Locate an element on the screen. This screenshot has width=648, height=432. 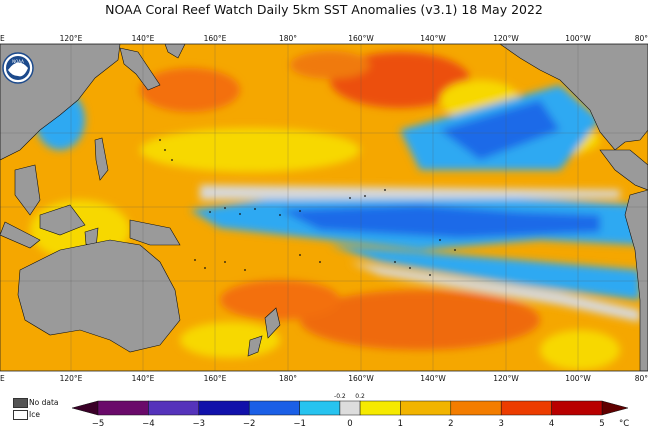
top-lon-label: 120°W is located at coordinates (506, 38).